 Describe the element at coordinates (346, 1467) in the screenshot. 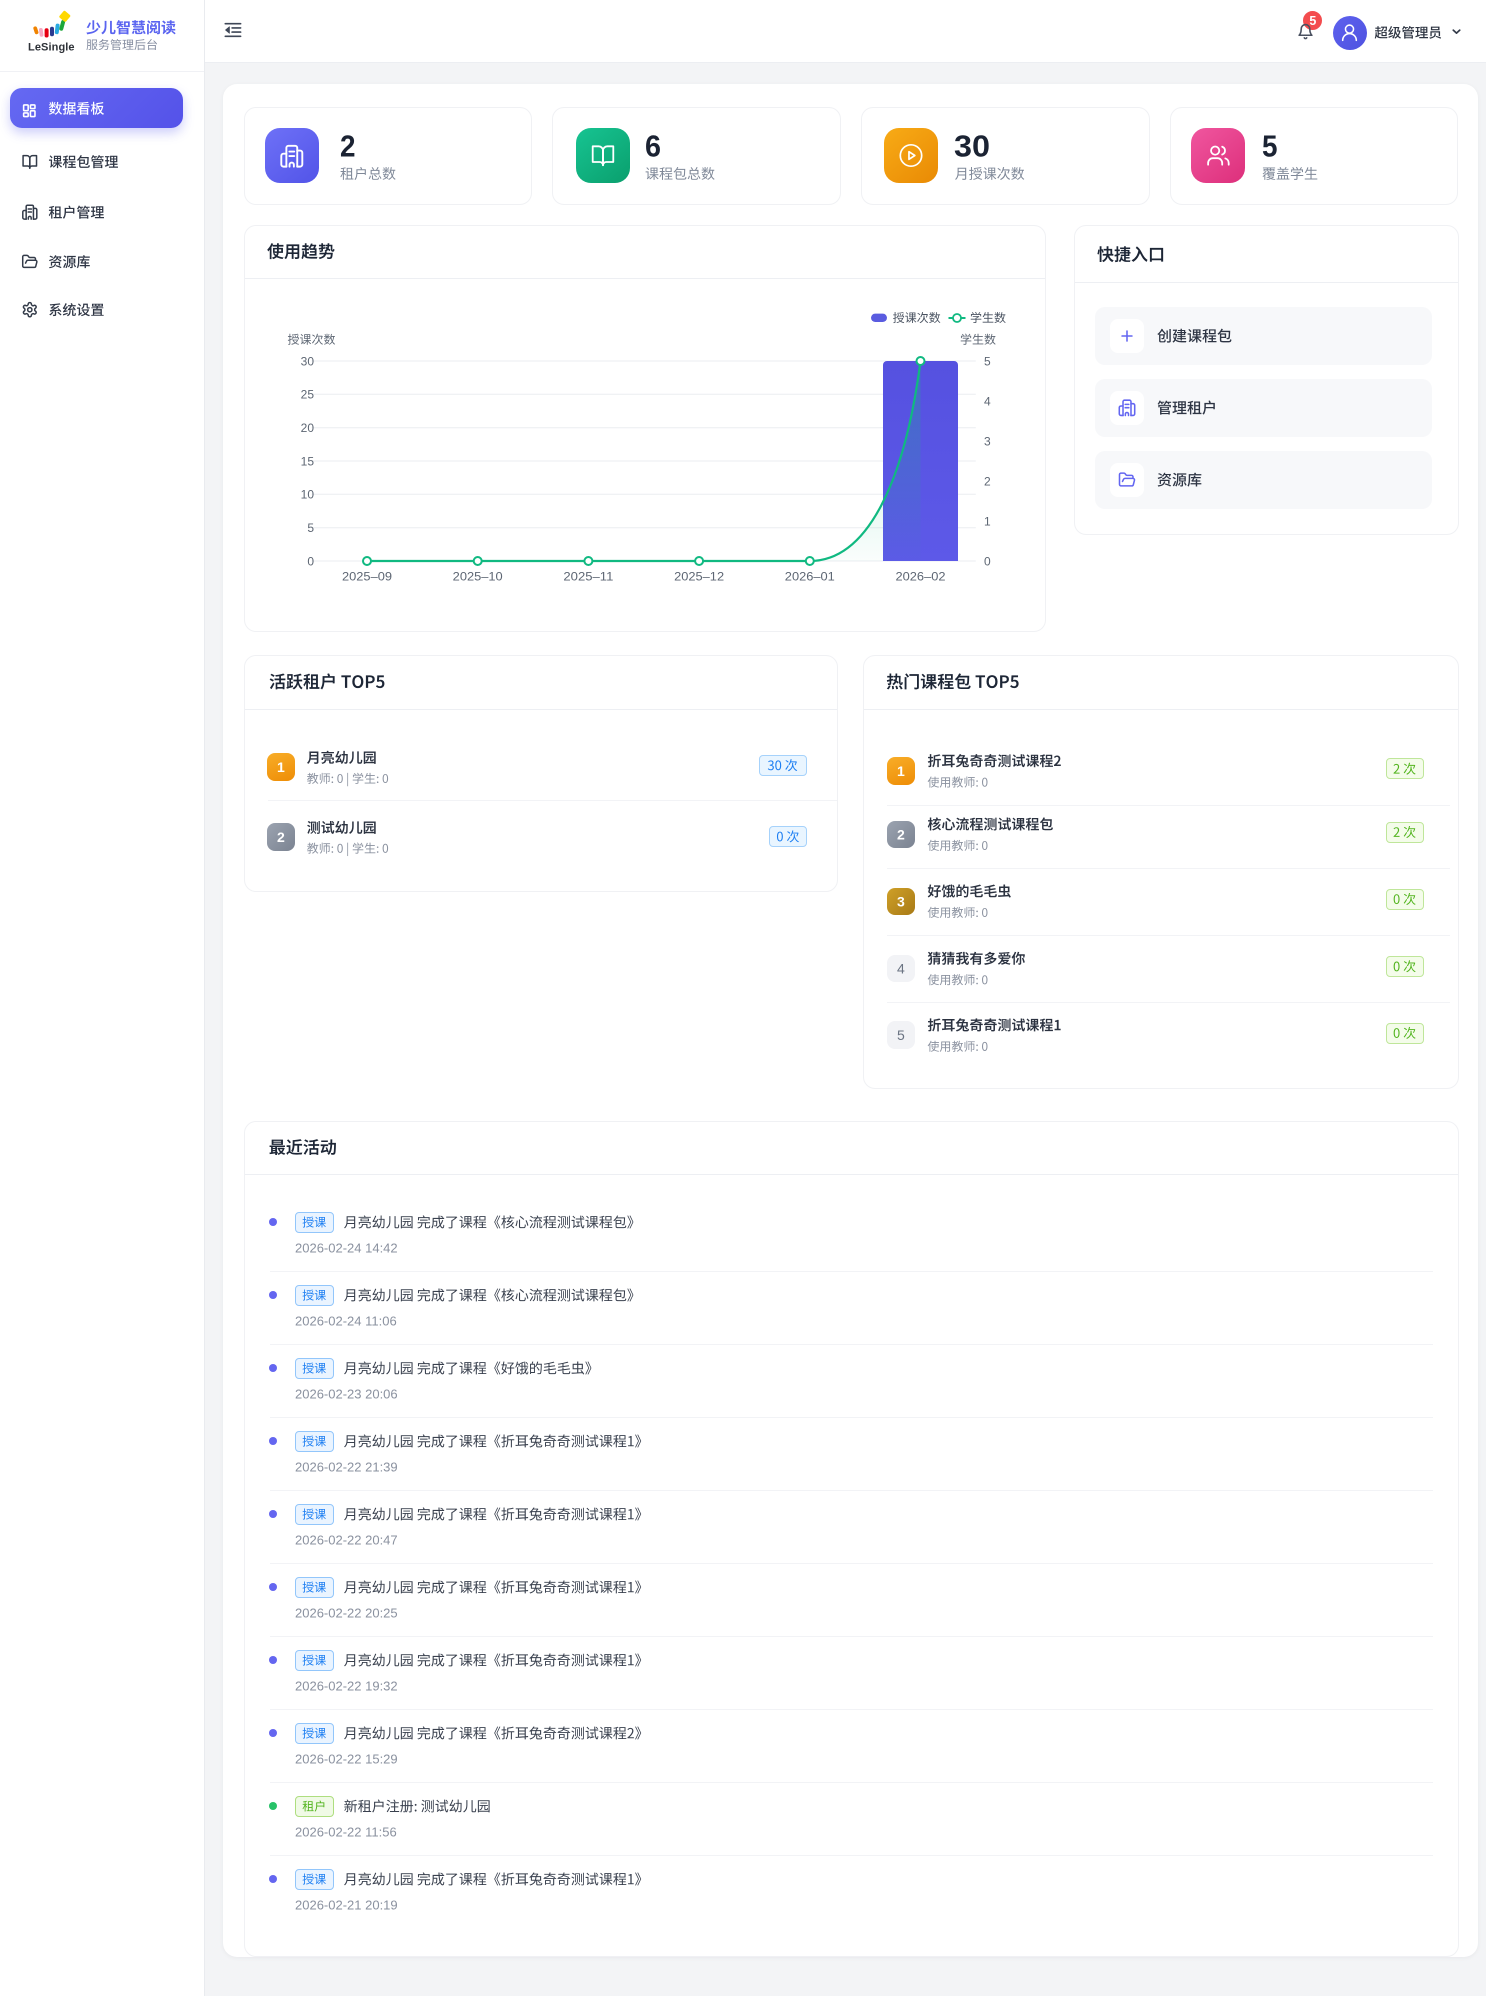

I see `svg-text: 2026-02-22 21:39` at that location.